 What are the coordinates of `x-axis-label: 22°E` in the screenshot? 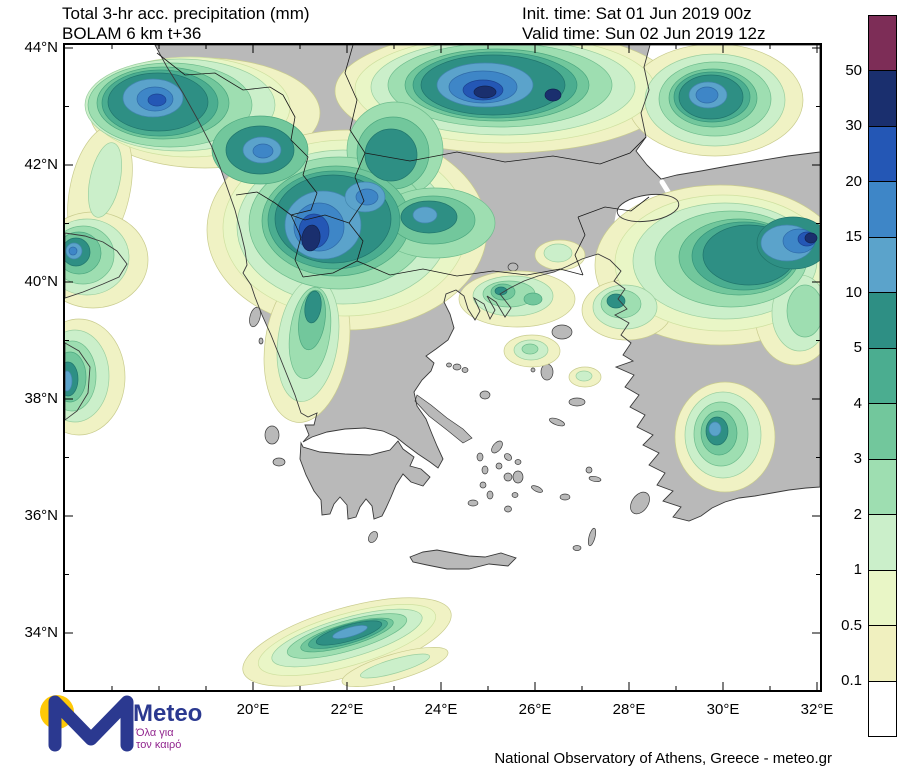 It's located at (347, 709).